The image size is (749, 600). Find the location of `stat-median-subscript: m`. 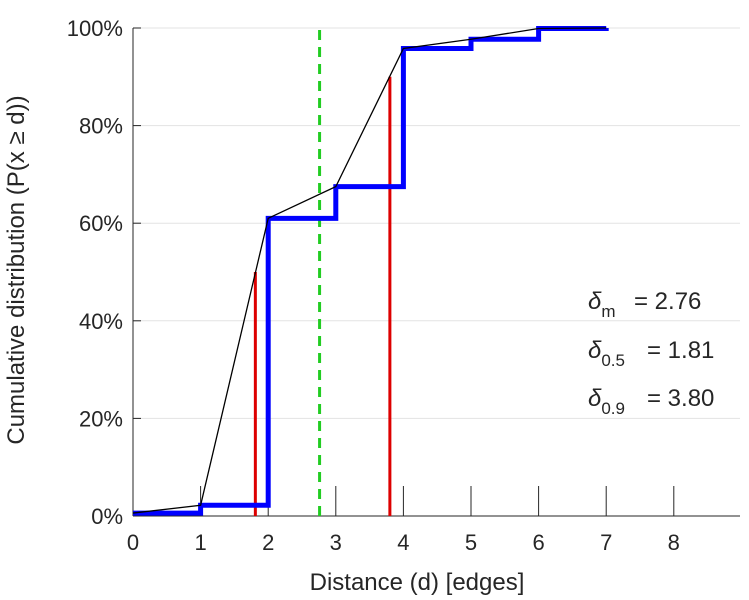

stat-median-subscript: m is located at coordinates (608, 311).